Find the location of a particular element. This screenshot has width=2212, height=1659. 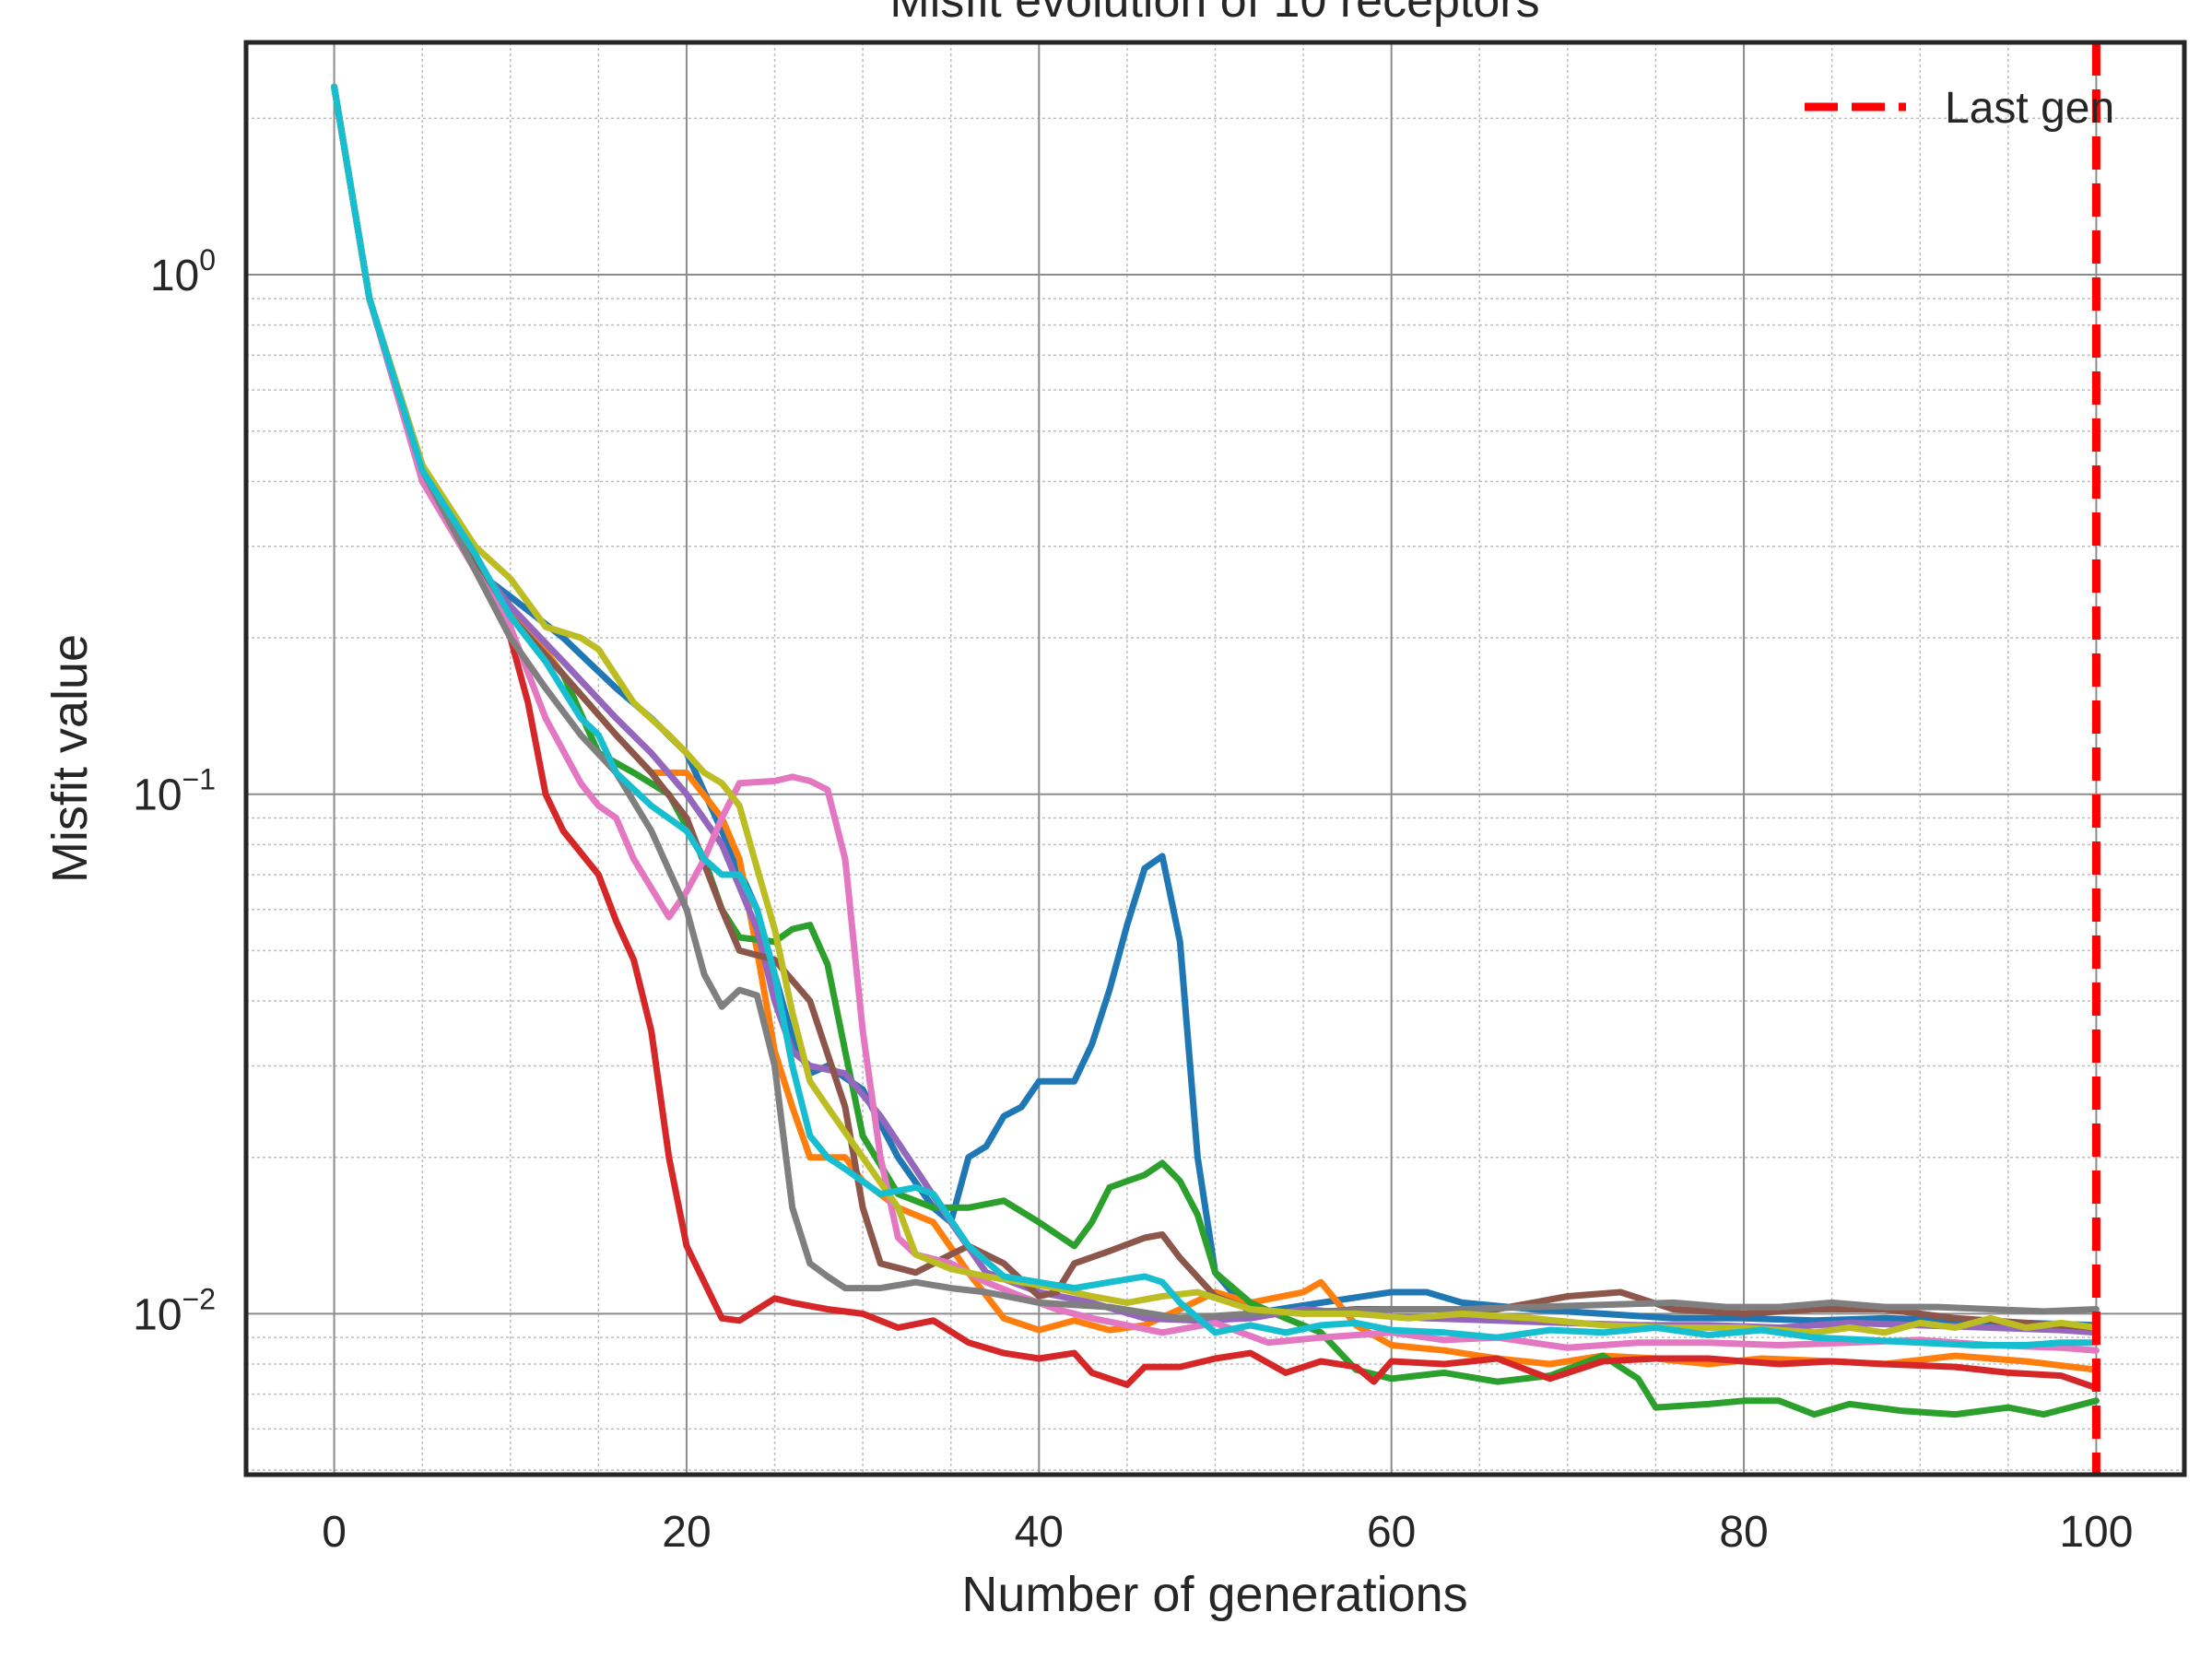

x-tick-label: 40 is located at coordinates (1039, 1532).